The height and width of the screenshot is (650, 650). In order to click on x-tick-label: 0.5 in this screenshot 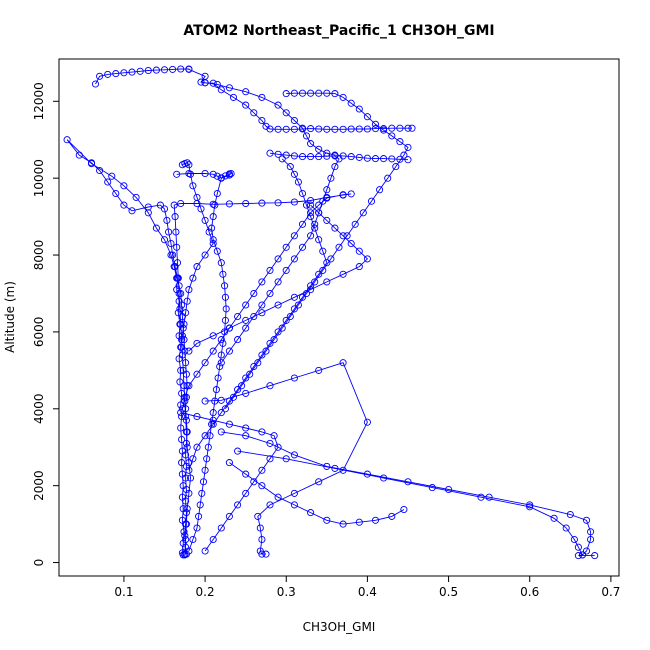, I will do `click(448, 592)`.